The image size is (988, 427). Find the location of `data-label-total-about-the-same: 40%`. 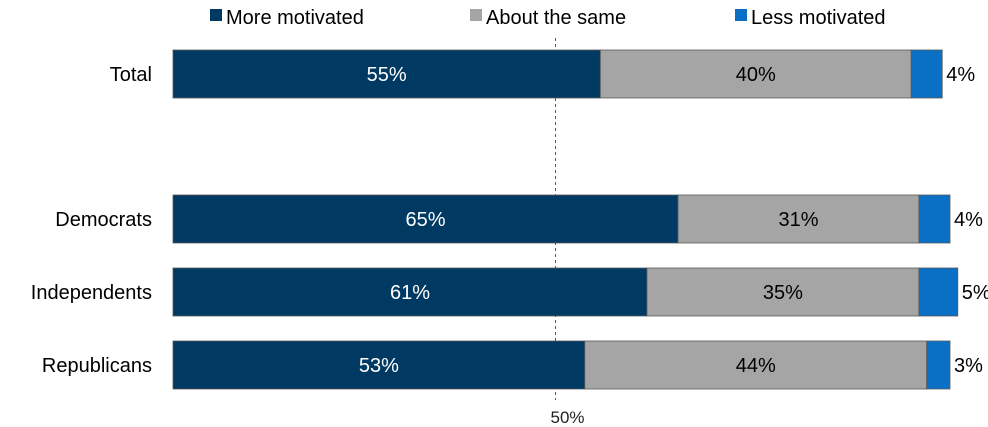

data-label-total-about-the-same: 40% is located at coordinates (756, 75).